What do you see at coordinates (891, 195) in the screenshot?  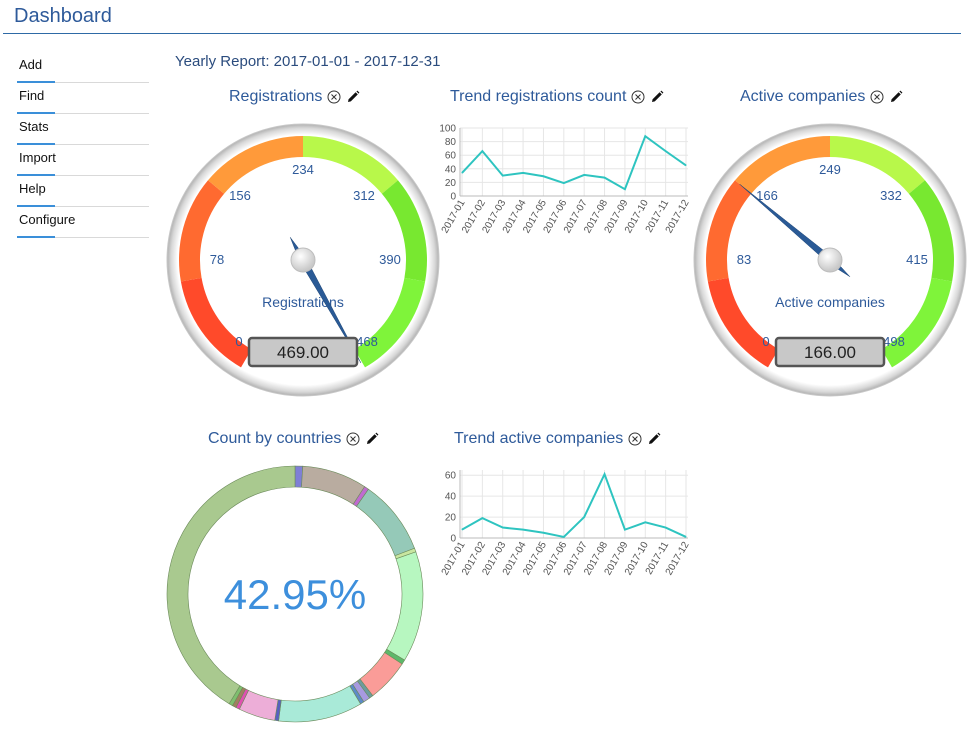 I see `gauge-tick-label: 332` at bounding box center [891, 195].